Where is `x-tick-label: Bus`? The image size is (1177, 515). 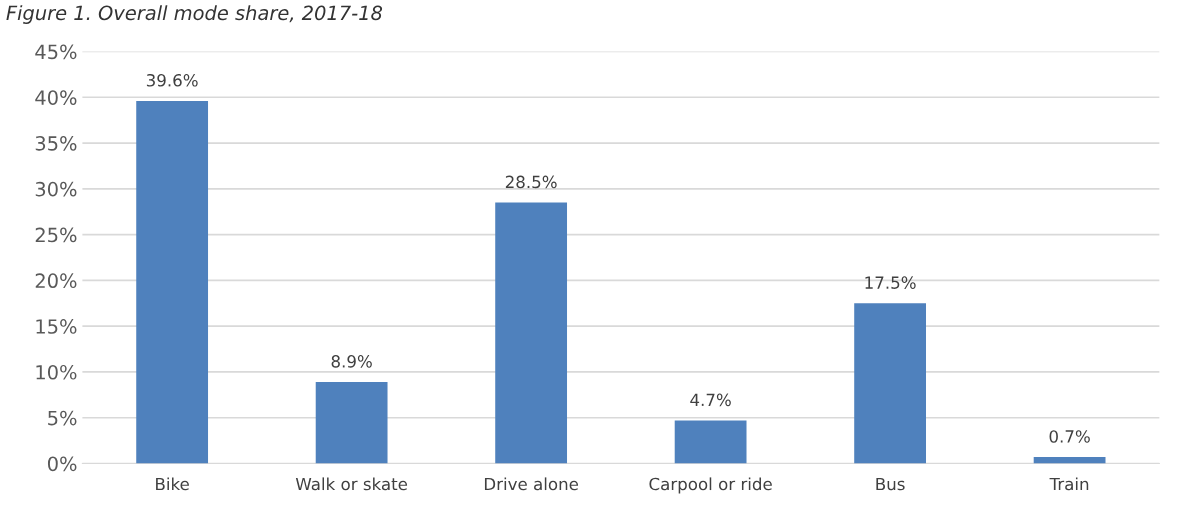 x-tick-label: Bus is located at coordinates (890, 484).